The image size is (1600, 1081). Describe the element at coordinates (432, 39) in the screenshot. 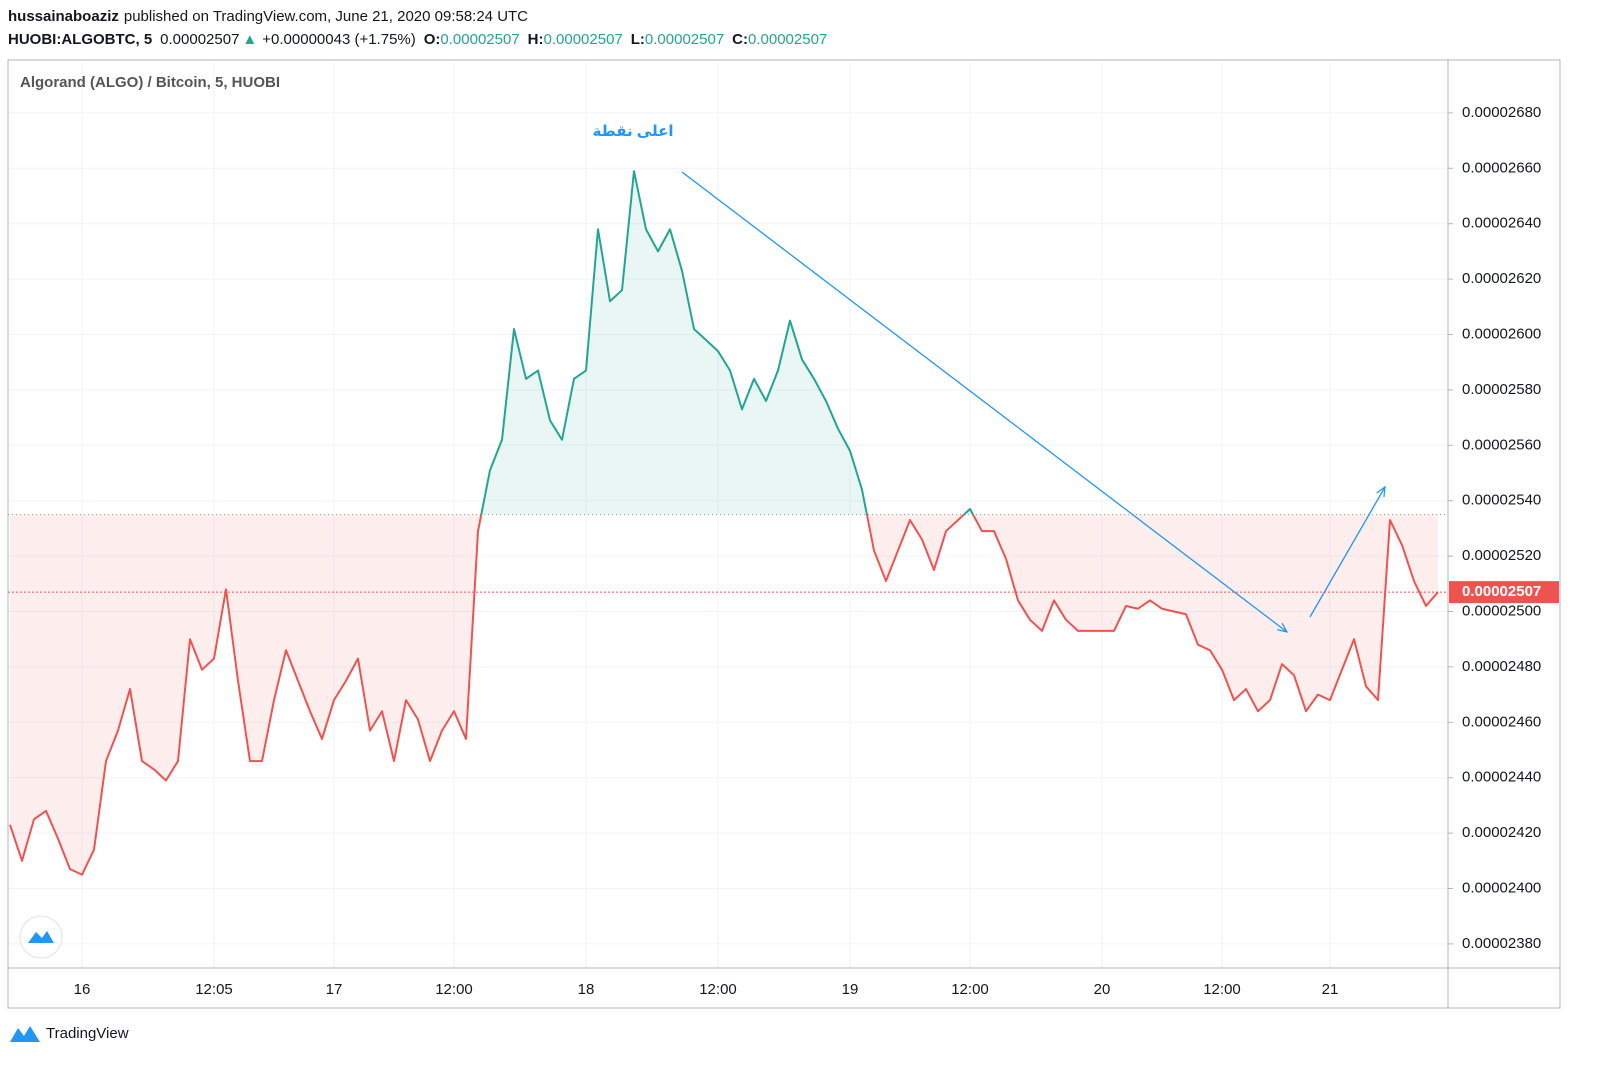

I see `ohlc-label: O:` at that location.